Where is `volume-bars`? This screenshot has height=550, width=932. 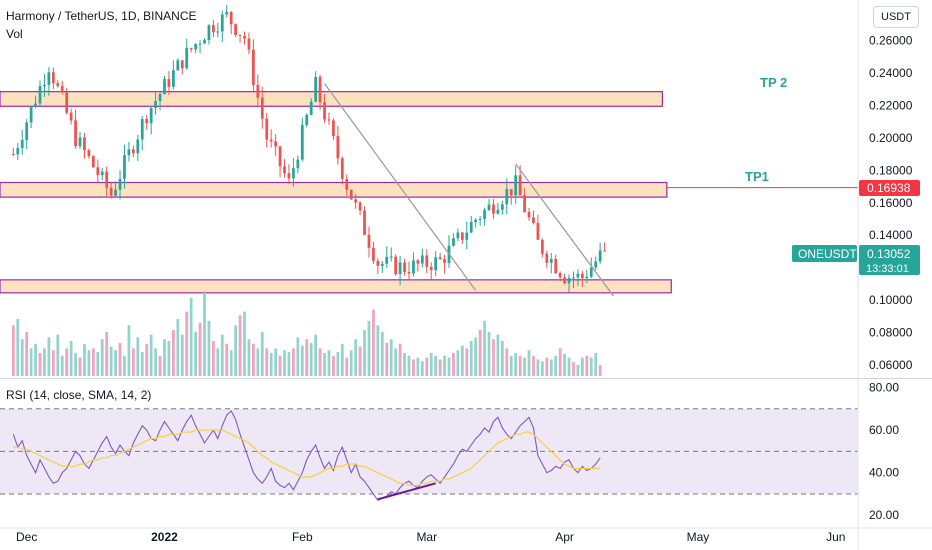
volume-bars is located at coordinates (306, 333).